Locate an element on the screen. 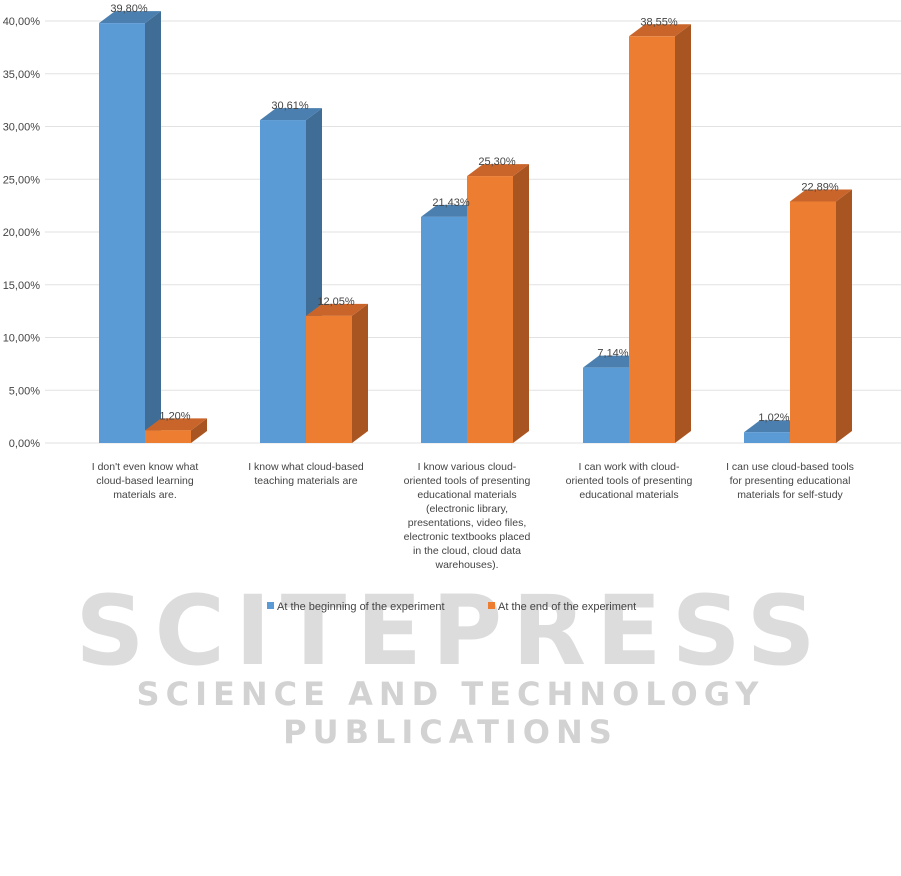  x-category-label-line: for presenting educational is located at coordinates (790, 481).